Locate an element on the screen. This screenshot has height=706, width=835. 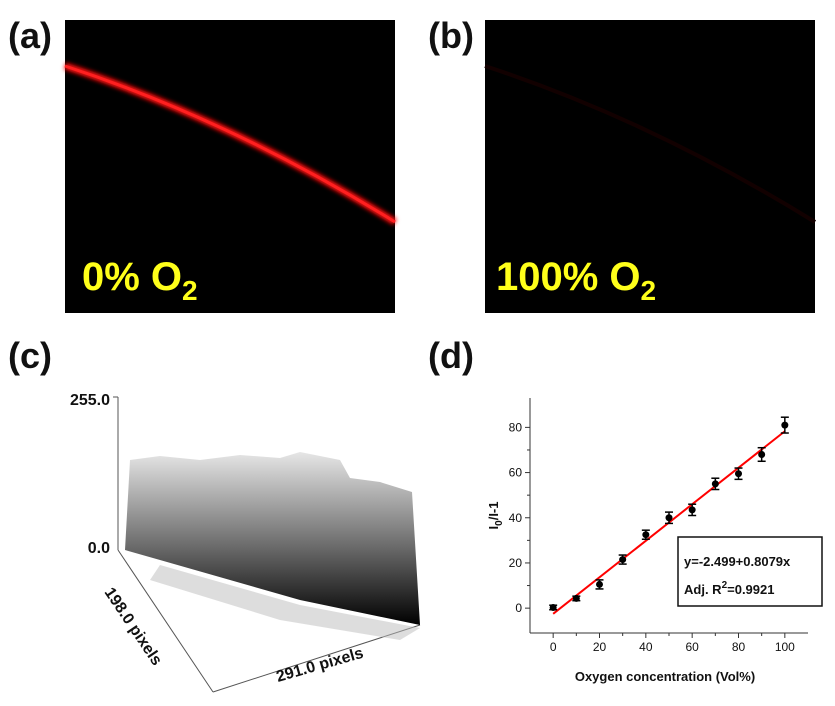
fit-r2: Adj. R2=0.9921 is located at coordinates (729, 588).